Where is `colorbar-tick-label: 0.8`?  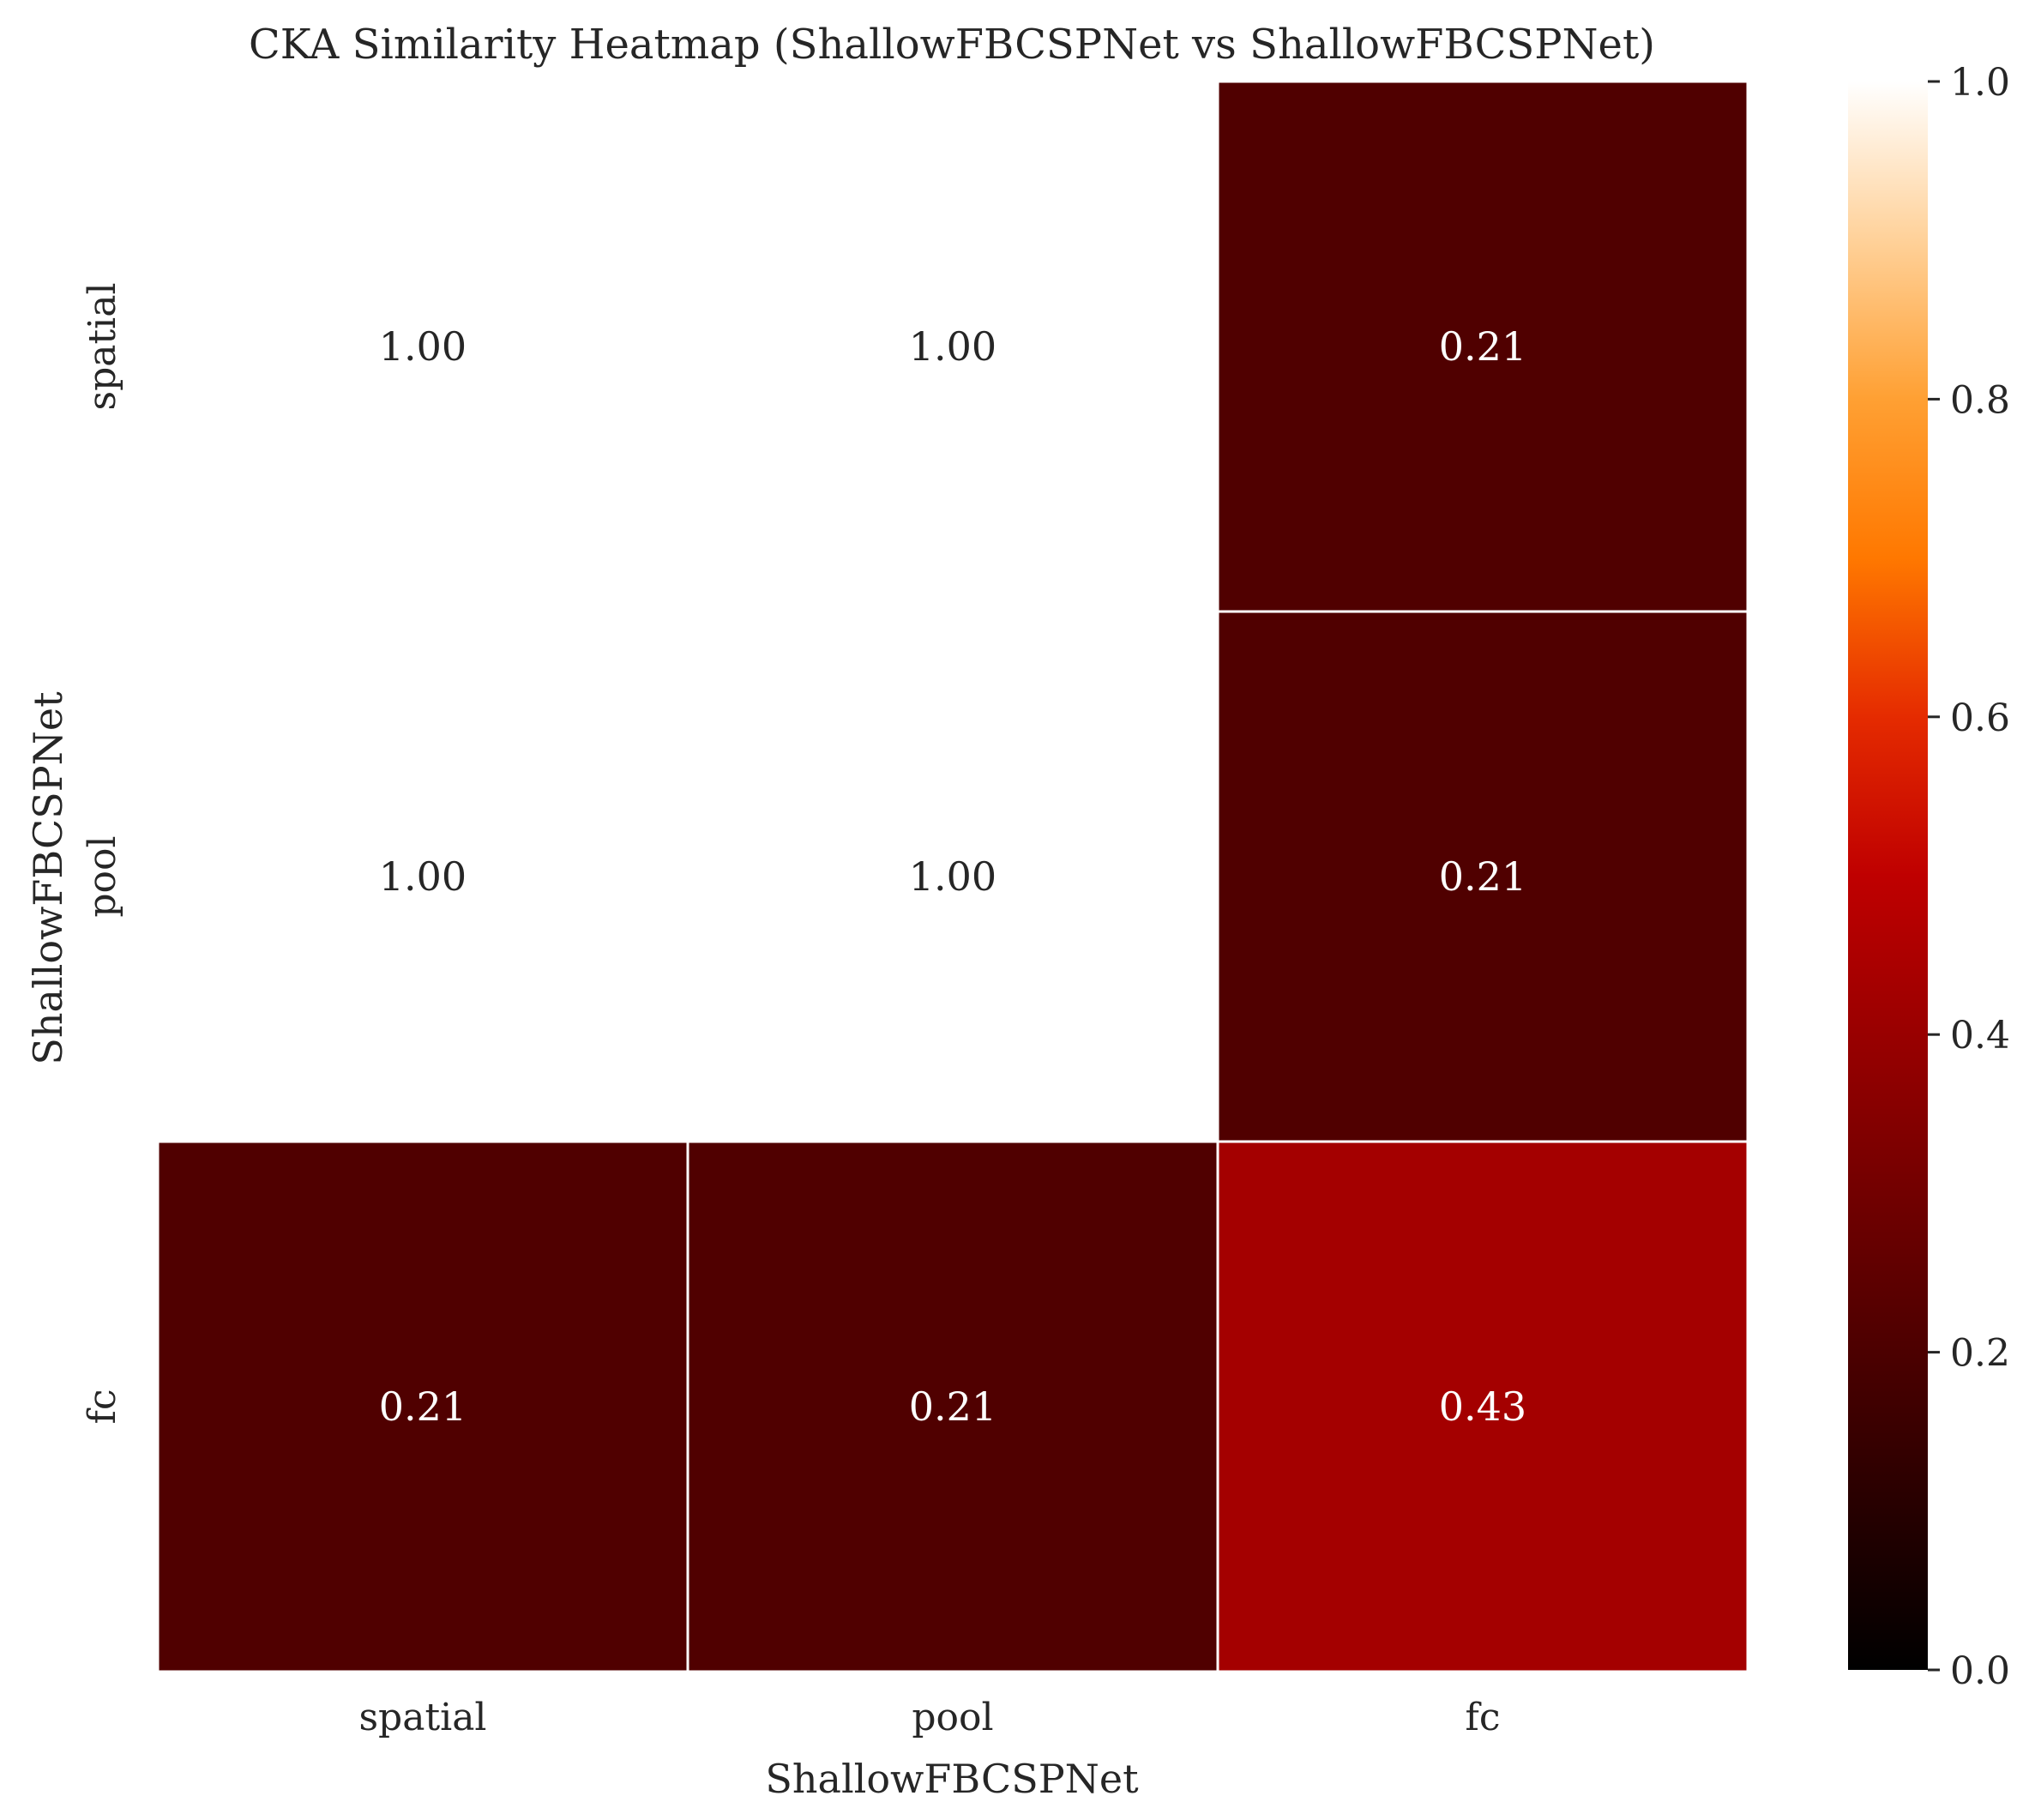 colorbar-tick-label: 0.8 is located at coordinates (1980, 400).